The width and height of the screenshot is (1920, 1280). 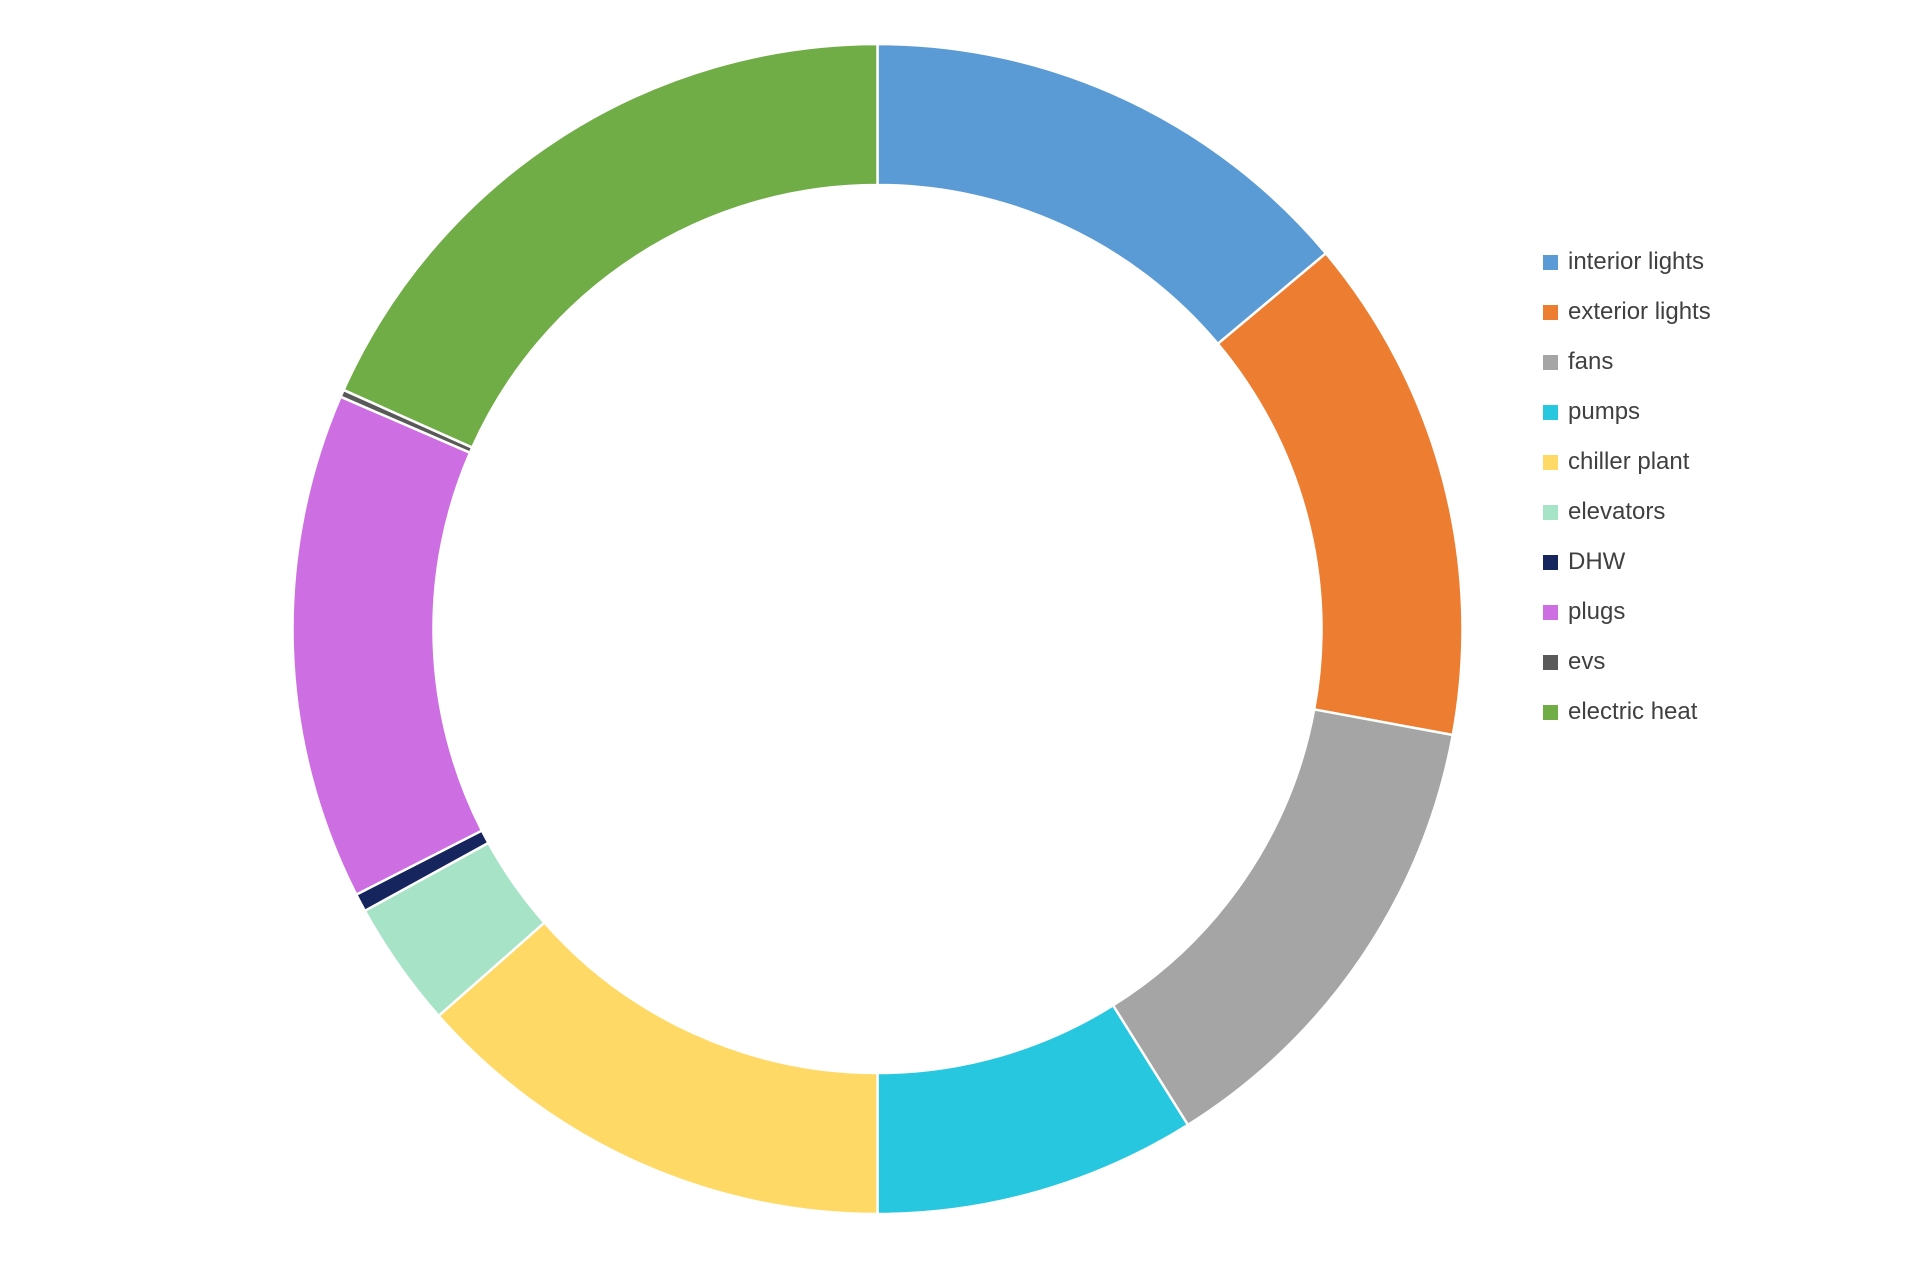 I want to click on legend-swatch-electric-heat, so click(x=1550, y=712).